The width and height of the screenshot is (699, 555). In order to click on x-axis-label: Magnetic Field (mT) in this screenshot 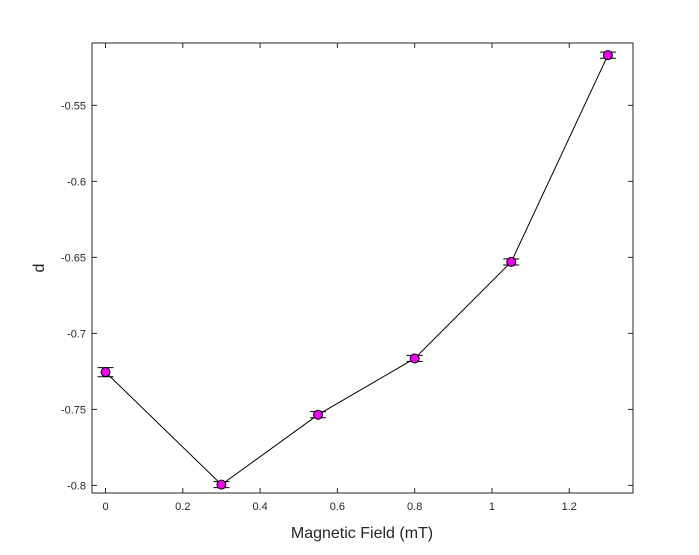, I will do `click(362, 533)`.